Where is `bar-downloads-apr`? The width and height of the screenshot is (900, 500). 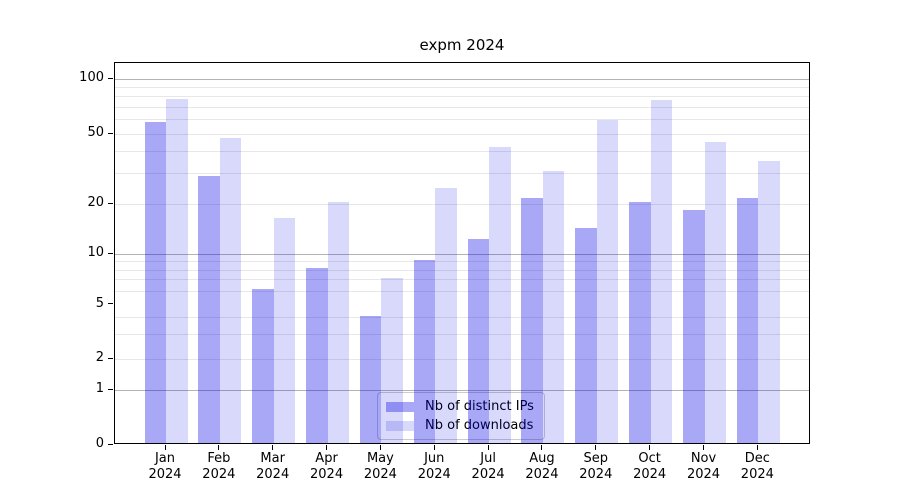 bar-downloads-apr is located at coordinates (338, 322).